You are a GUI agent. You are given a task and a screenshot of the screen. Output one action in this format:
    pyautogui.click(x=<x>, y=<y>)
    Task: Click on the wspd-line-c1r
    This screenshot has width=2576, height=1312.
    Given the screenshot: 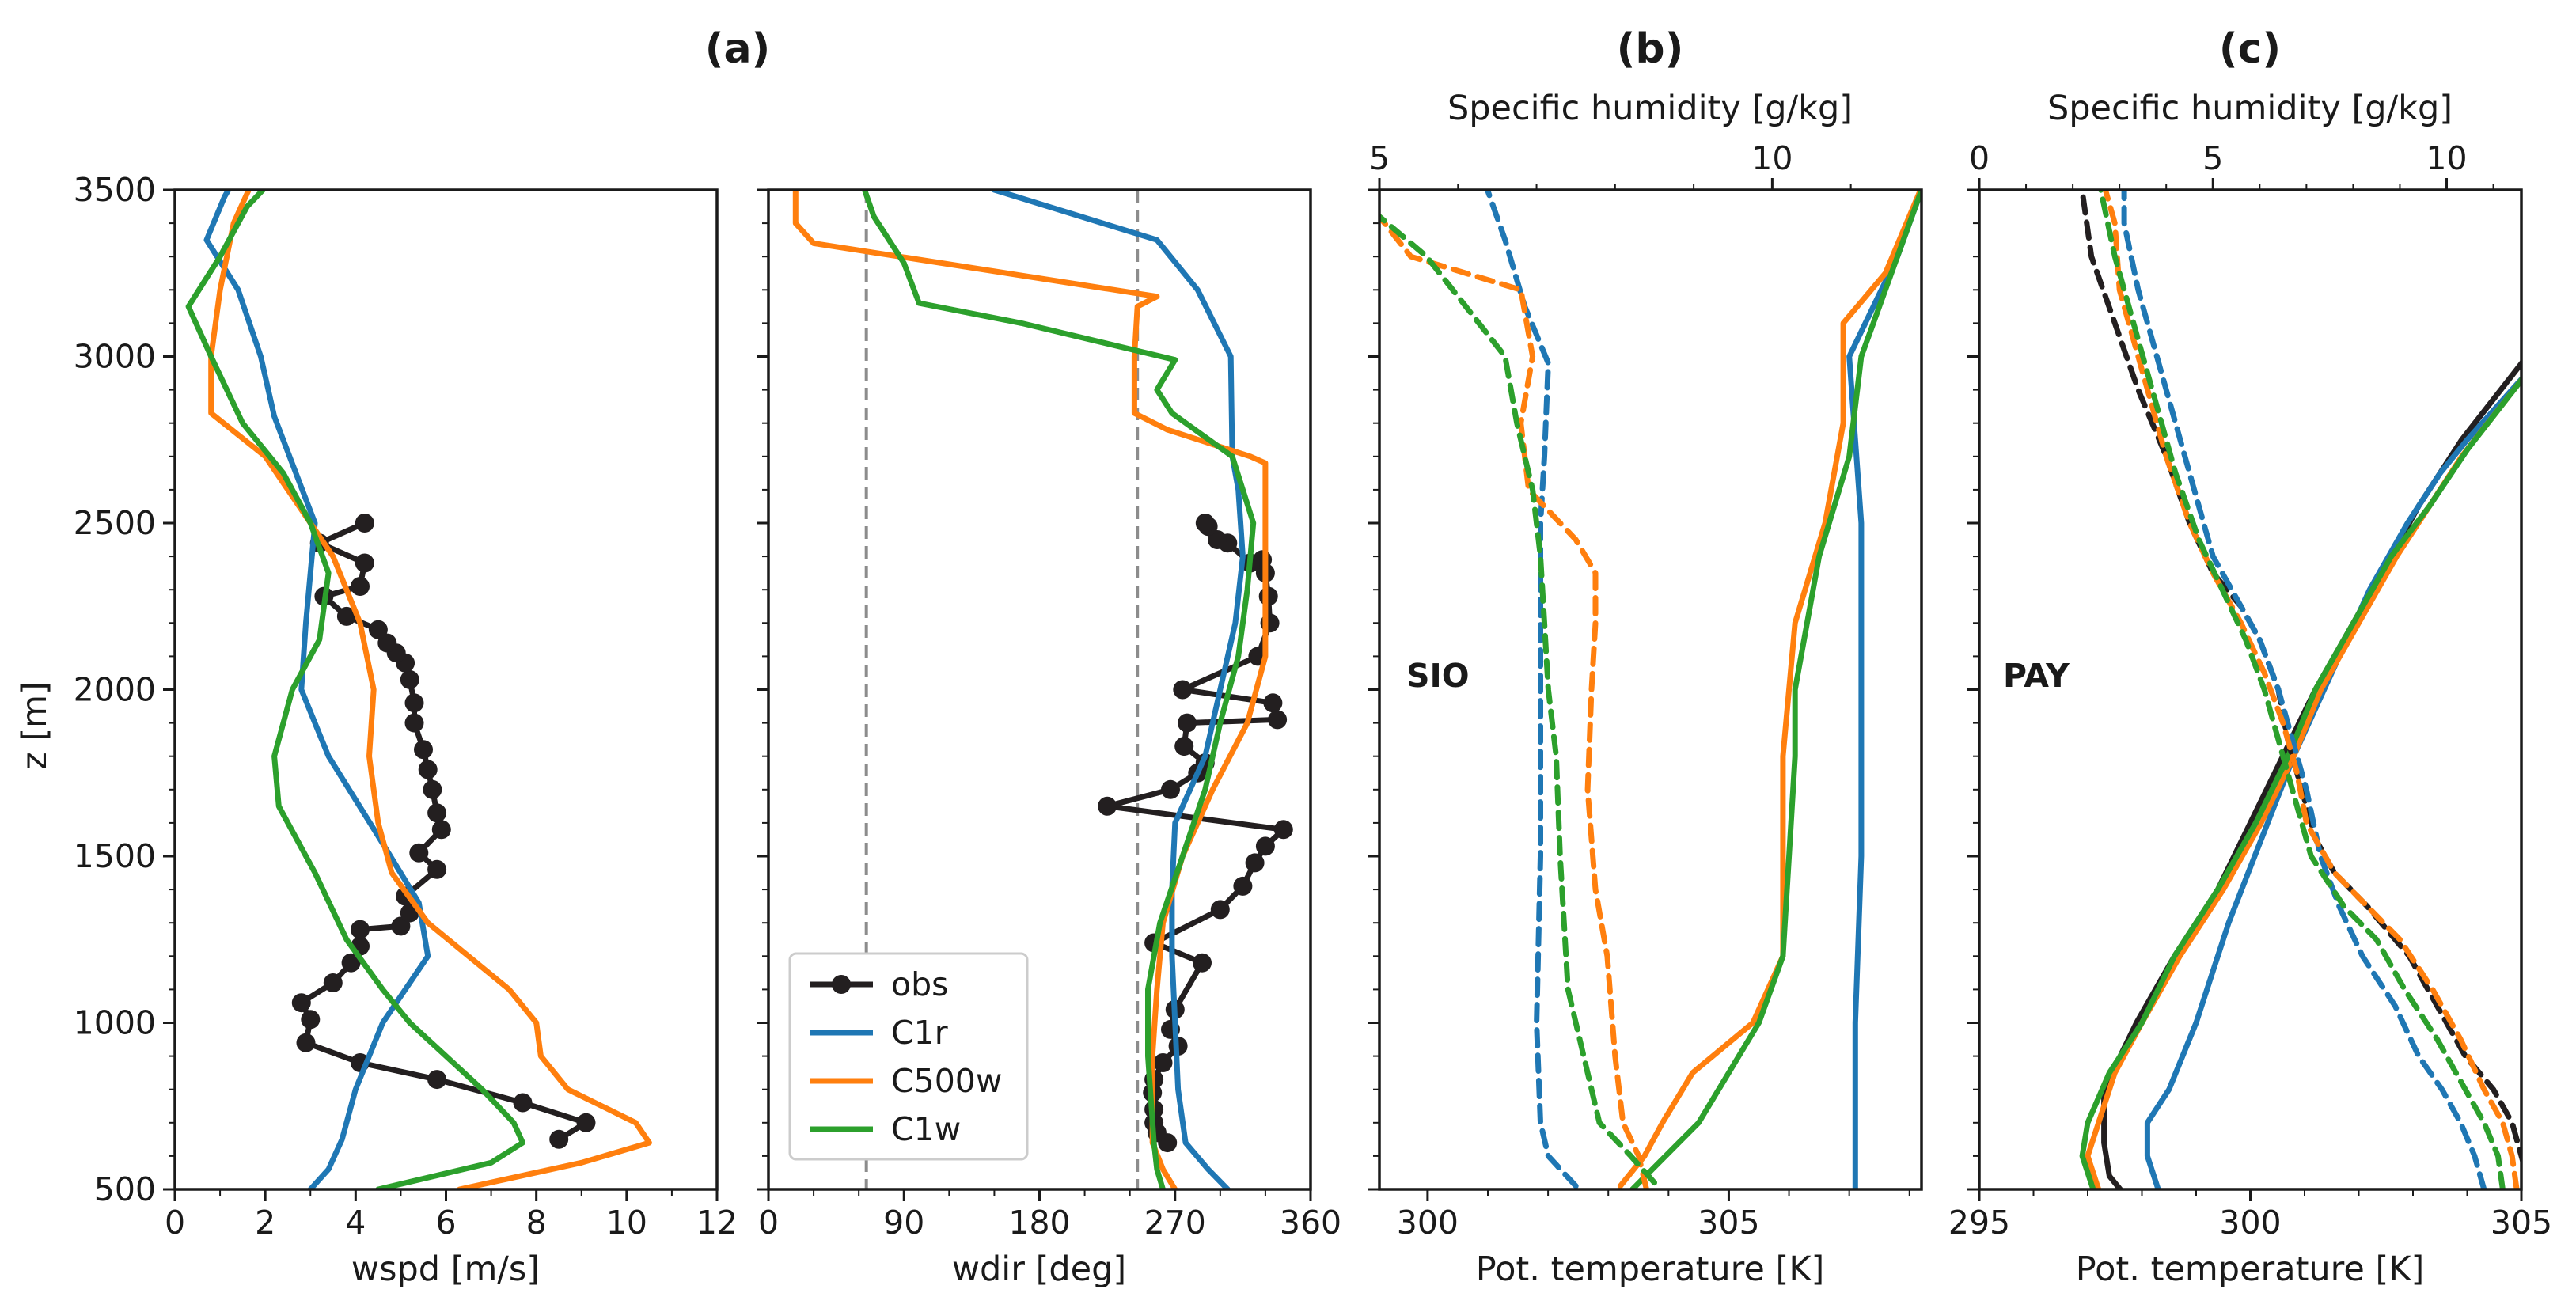 What is the action you would take?
    pyautogui.click(x=317, y=689)
    